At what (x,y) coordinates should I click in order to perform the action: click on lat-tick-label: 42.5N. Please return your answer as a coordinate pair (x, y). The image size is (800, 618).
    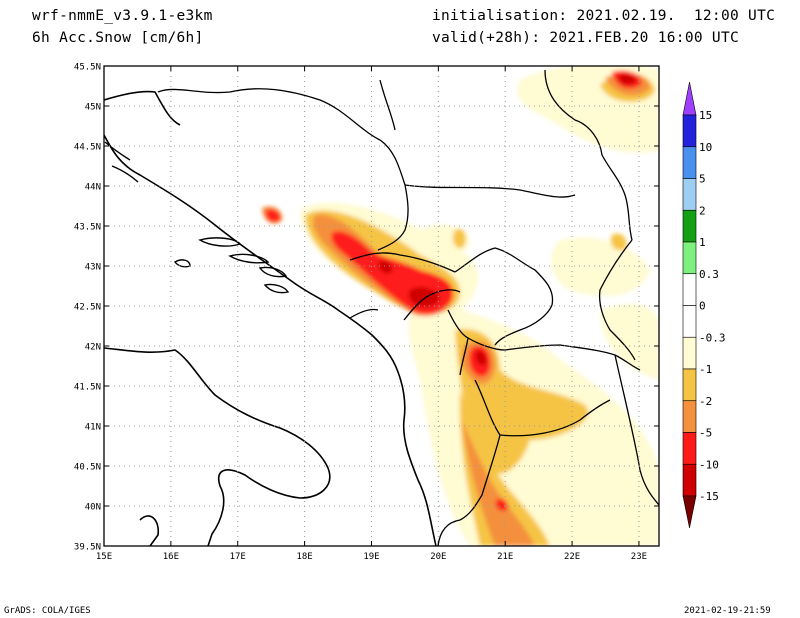
    Looking at the image, I should click on (87, 308).